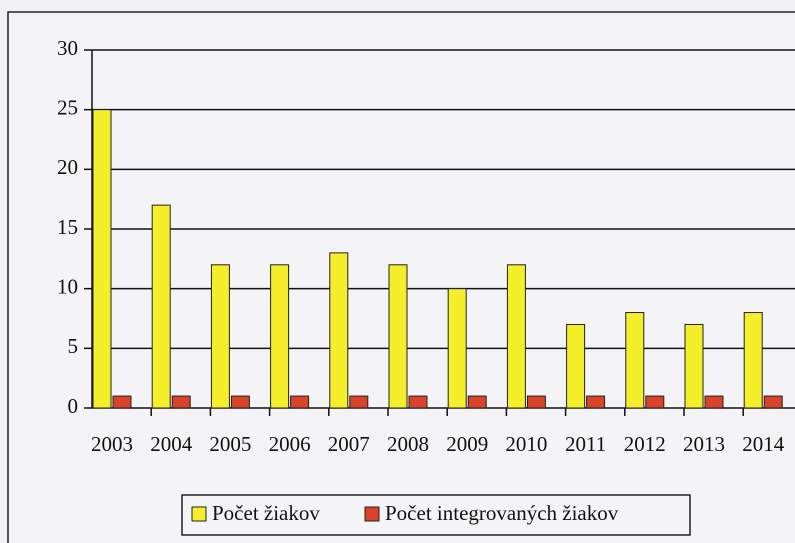  I want to click on x-tick-label: 2014, so click(763, 444).